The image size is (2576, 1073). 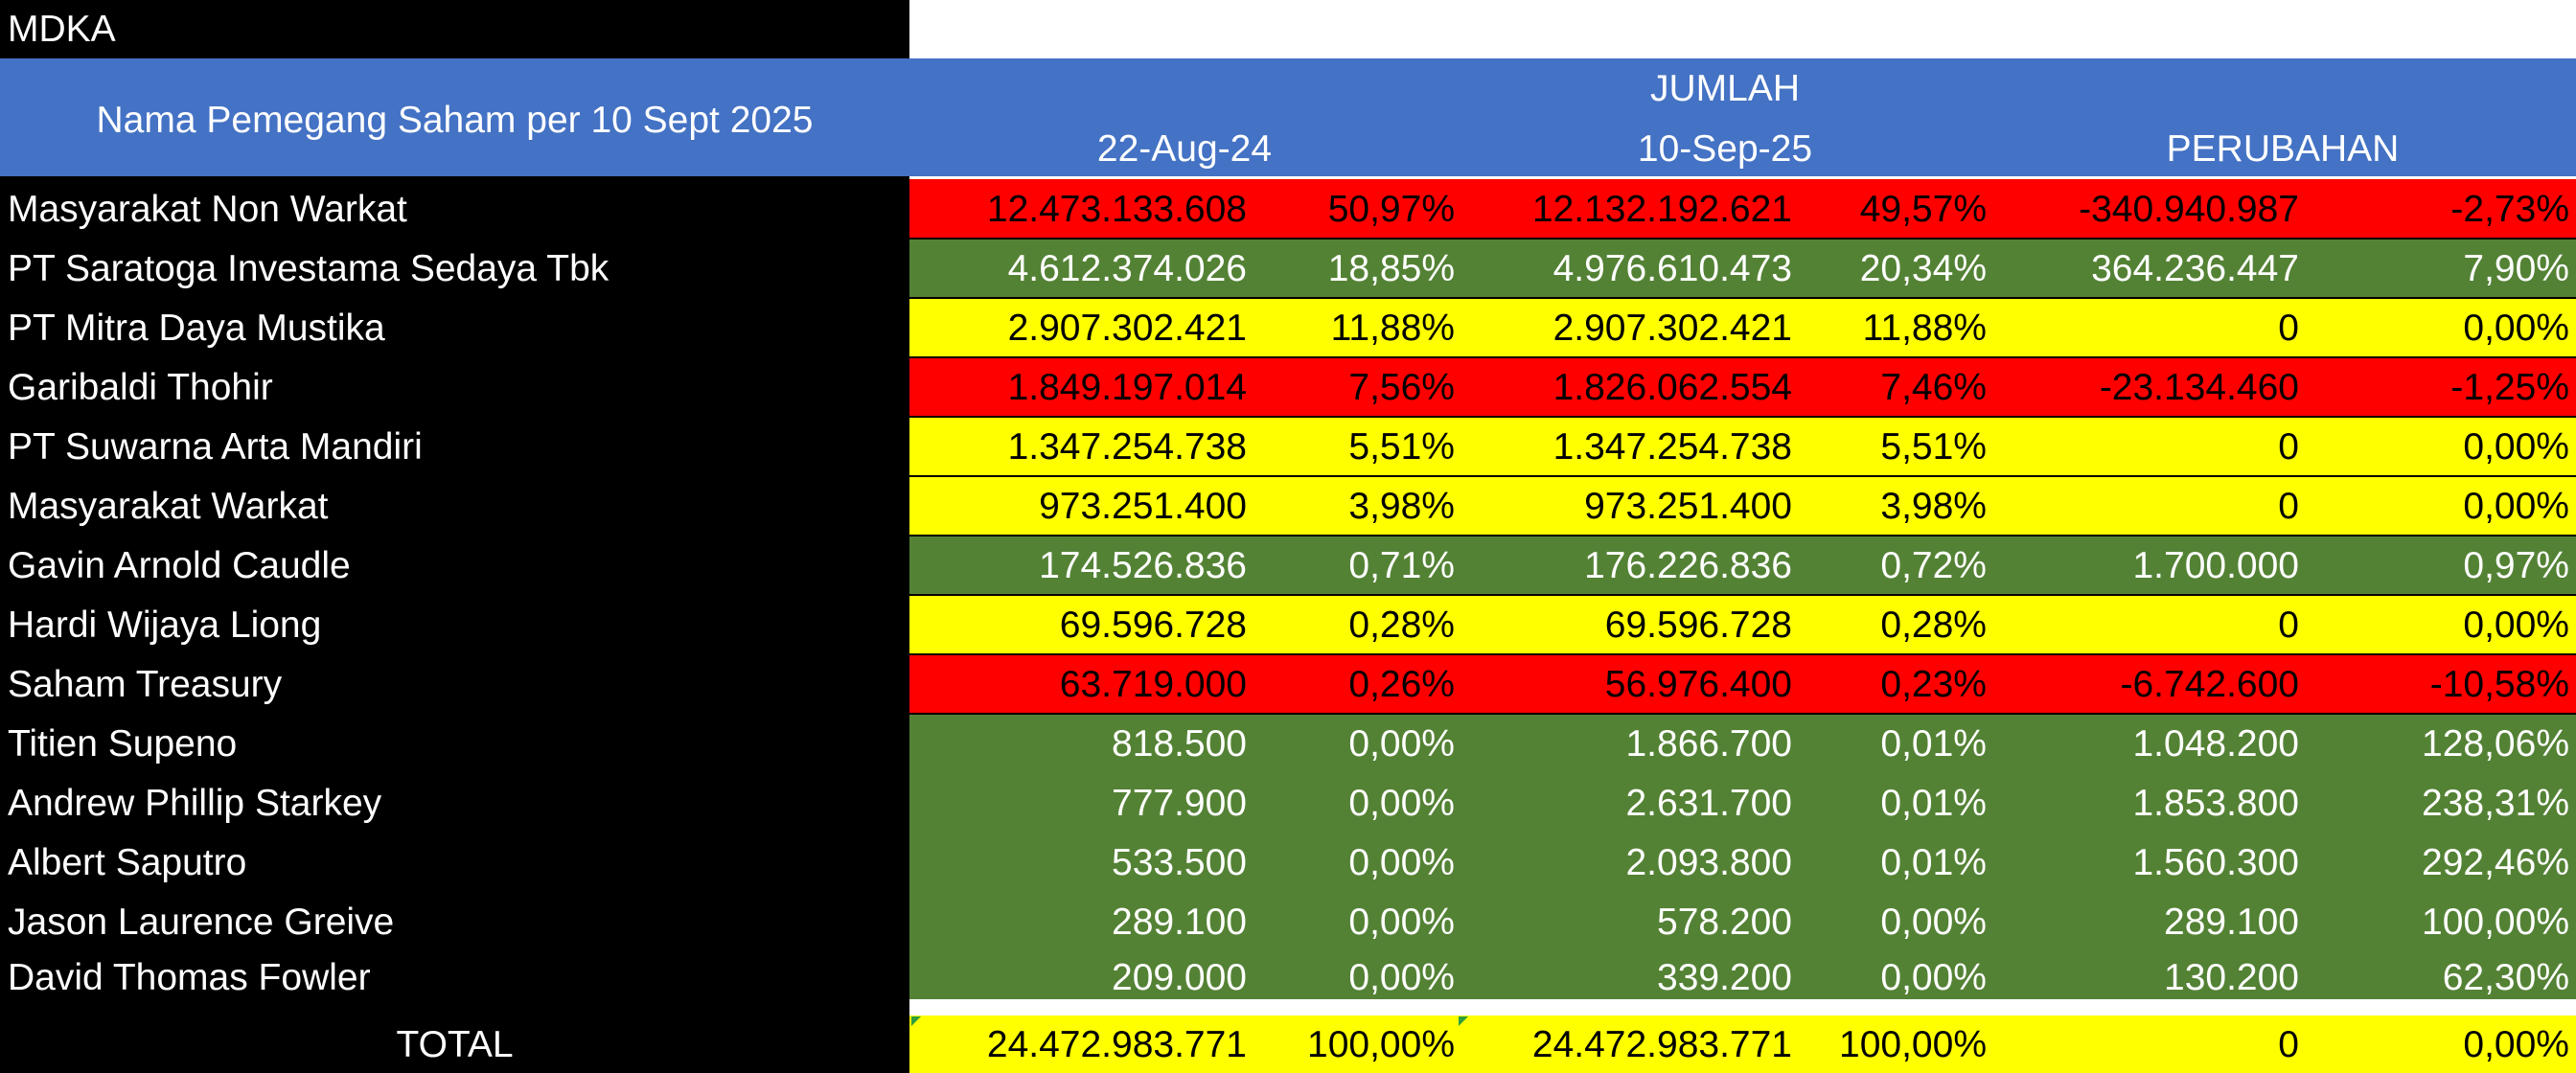 I want to click on value-2025: 1.826.062.554, so click(x=1672, y=387).